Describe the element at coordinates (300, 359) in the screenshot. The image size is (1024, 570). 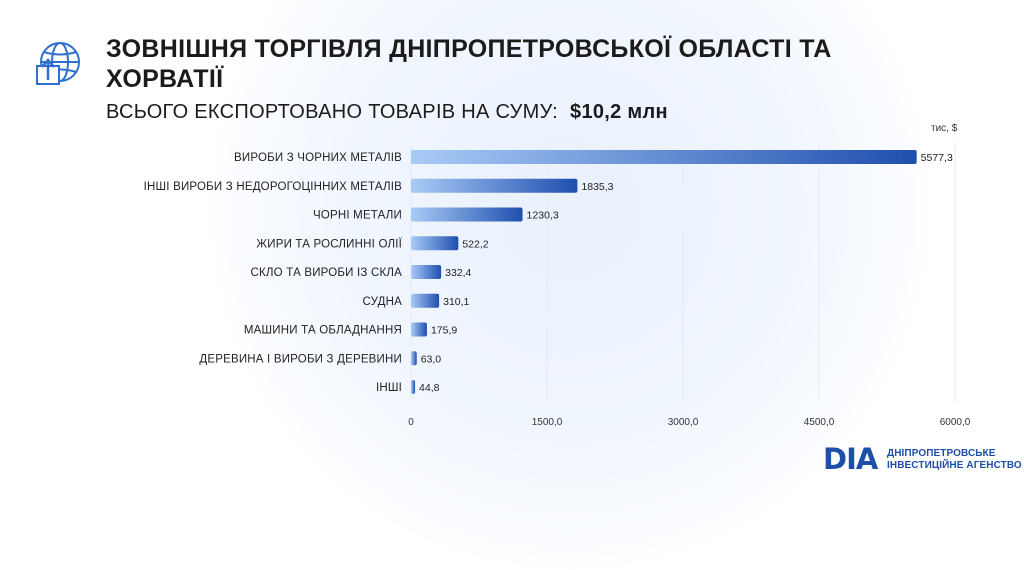
I see `category-label: ДЕРЕВИНА І ВИРОБИ З ДЕРЕВИНИ` at that location.